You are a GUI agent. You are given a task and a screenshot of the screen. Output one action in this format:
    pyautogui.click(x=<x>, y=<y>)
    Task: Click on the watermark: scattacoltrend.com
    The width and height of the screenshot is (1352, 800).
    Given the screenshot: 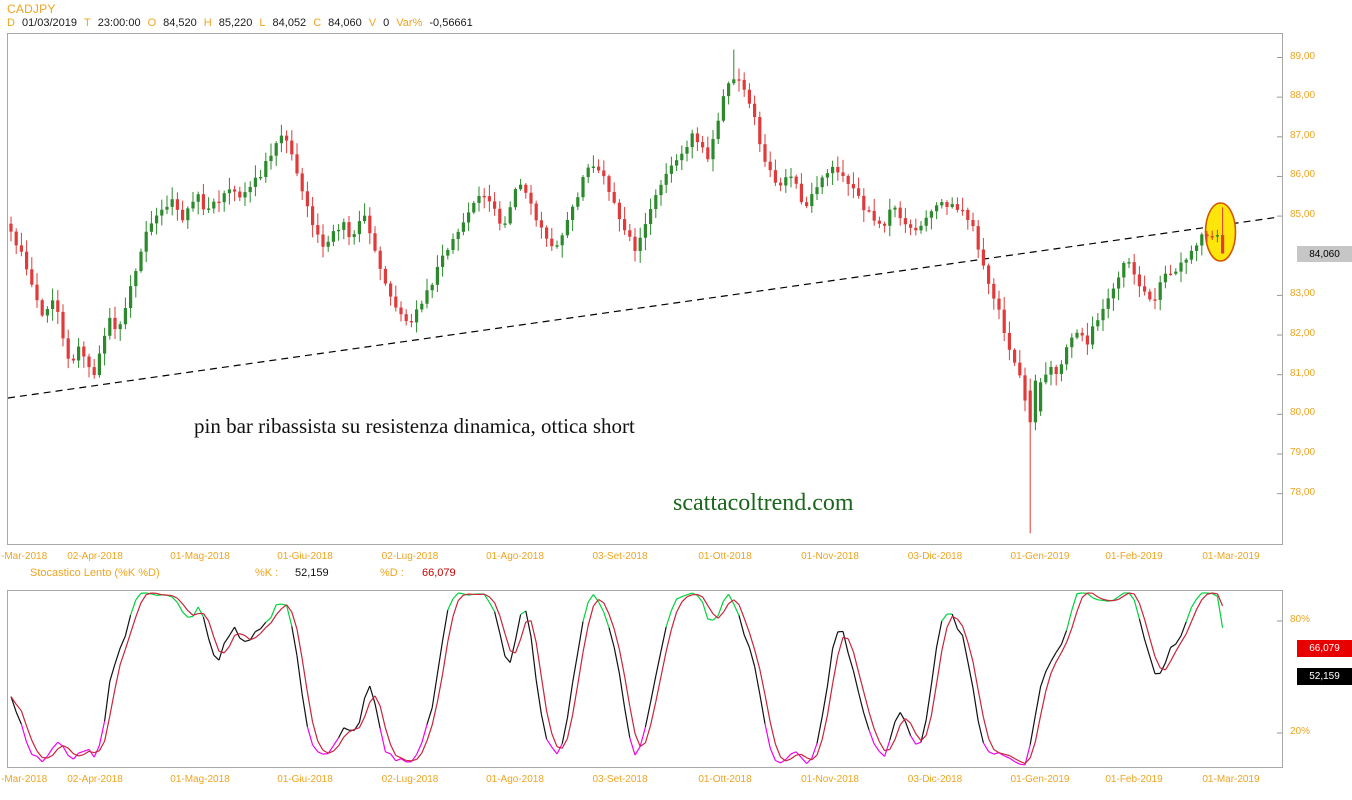 What is the action you would take?
    pyautogui.click(x=763, y=503)
    